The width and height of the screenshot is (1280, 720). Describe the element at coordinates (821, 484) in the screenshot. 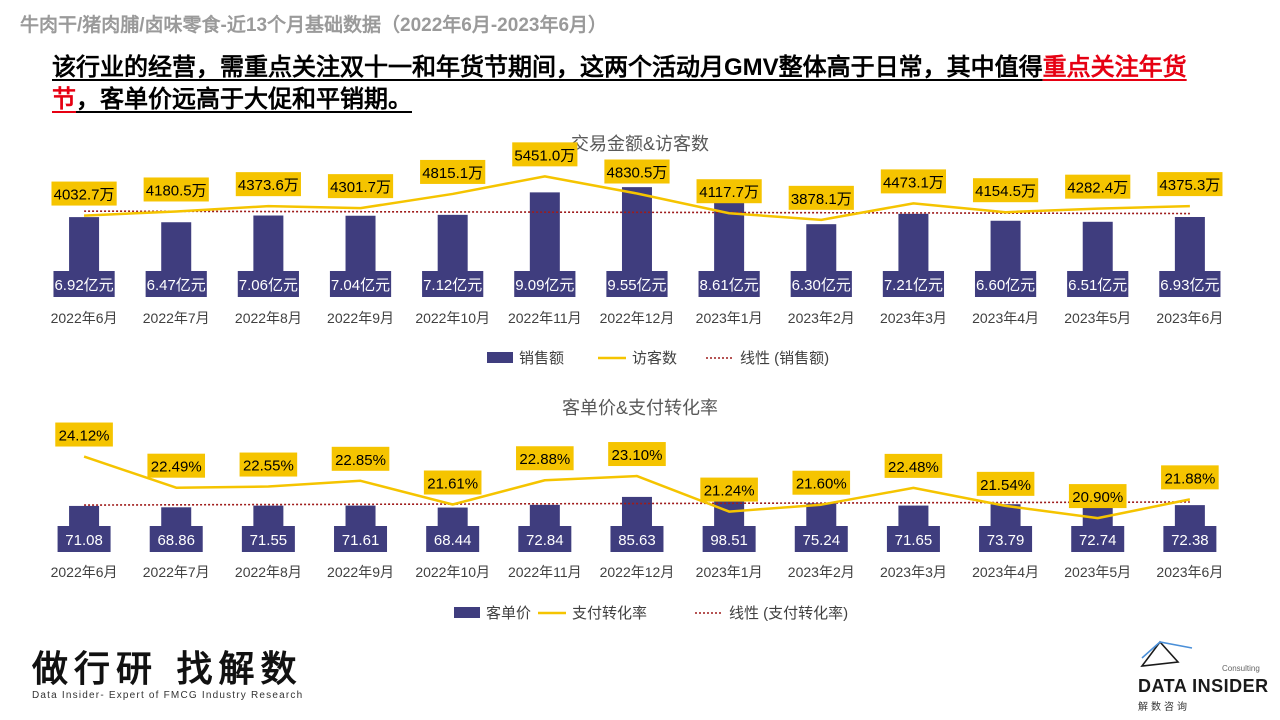

I see `chart-1-line-label-8: 21.60%` at that location.